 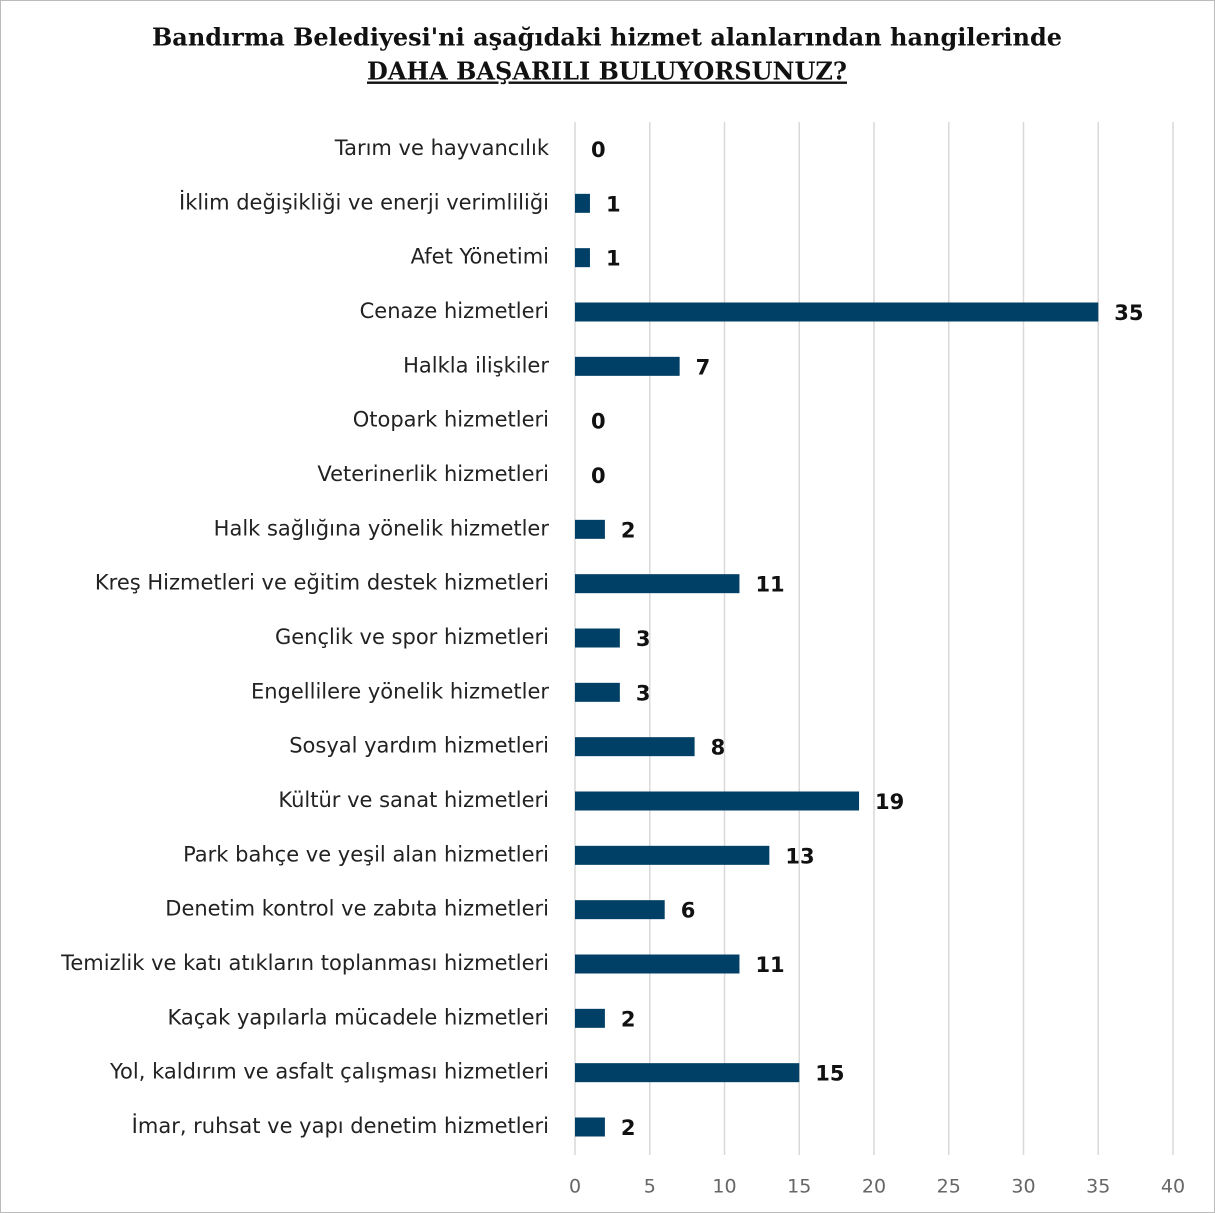 I want to click on data-label: 13, so click(x=799, y=856).